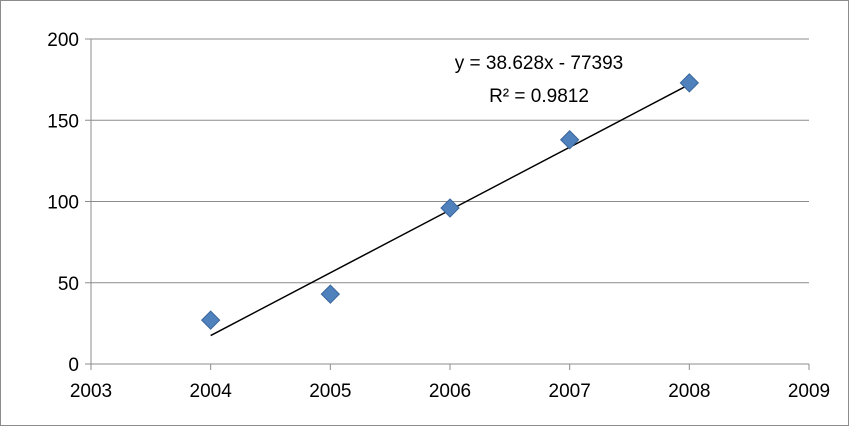 This screenshot has height=427, width=849. I want to click on x-tick-label-2009: 2009, so click(809, 391).